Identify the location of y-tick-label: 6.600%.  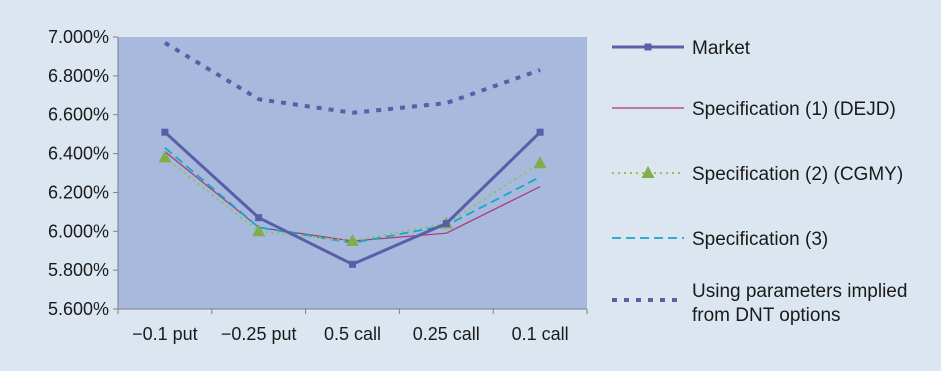
(78, 115).